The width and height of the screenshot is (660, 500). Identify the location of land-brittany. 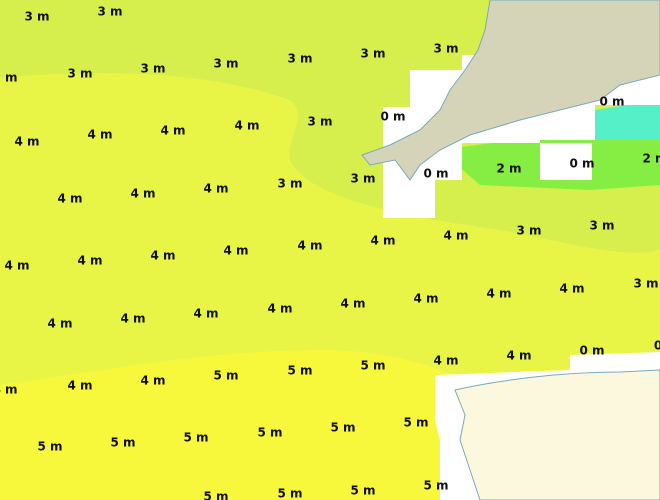
(557, 434).